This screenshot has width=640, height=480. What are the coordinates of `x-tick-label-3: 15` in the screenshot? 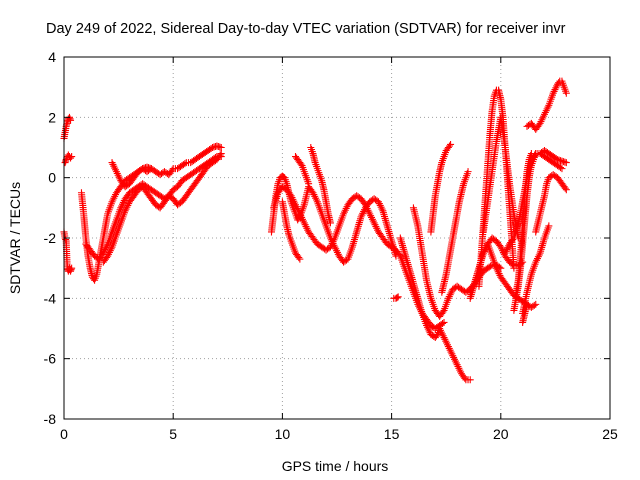 It's located at (392, 434).